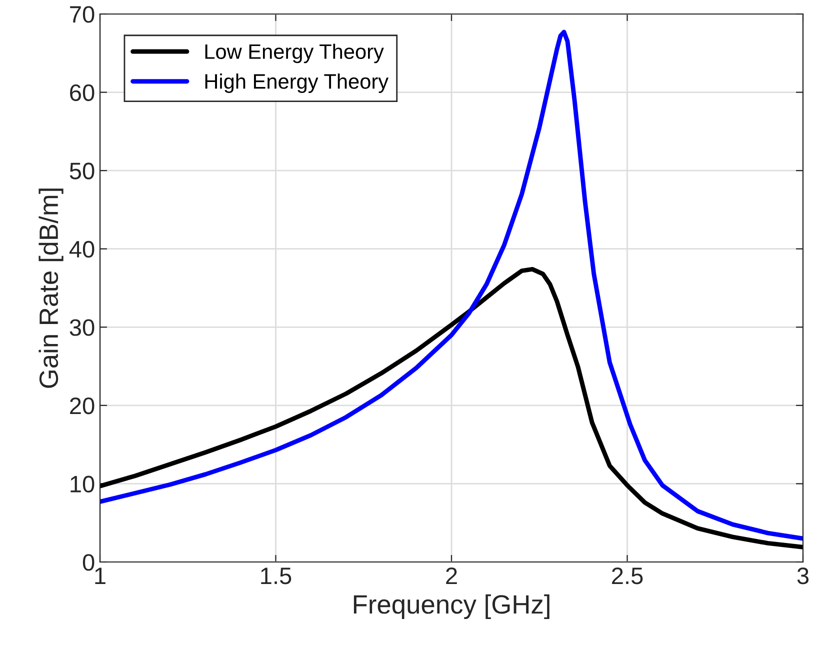 Image resolution: width=815 pixels, height=655 pixels. I want to click on y-tick-label: 30, so click(82, 327).